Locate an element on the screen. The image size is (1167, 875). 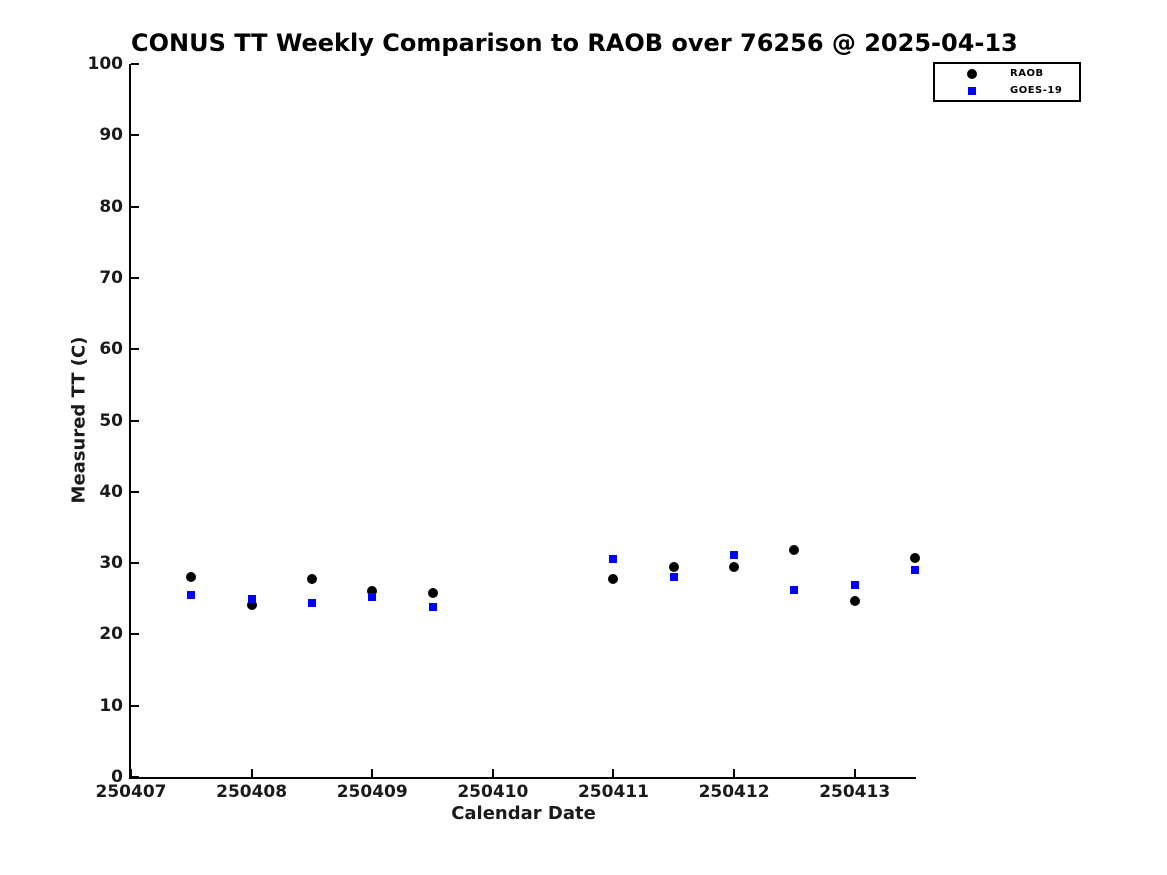
x-tick-label: 250409 is located at coordinates (372, 792).